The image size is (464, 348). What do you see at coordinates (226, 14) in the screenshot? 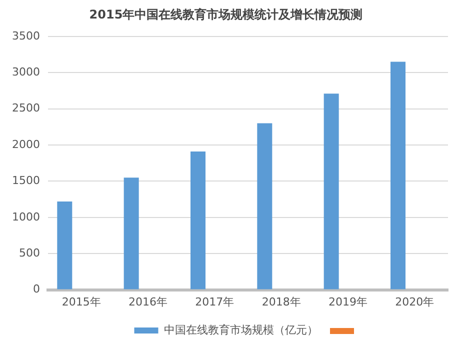
I see `chart-title: 2015年中国在线教育市场规模统计及增长情况预测` at bounding box center [226, 14].